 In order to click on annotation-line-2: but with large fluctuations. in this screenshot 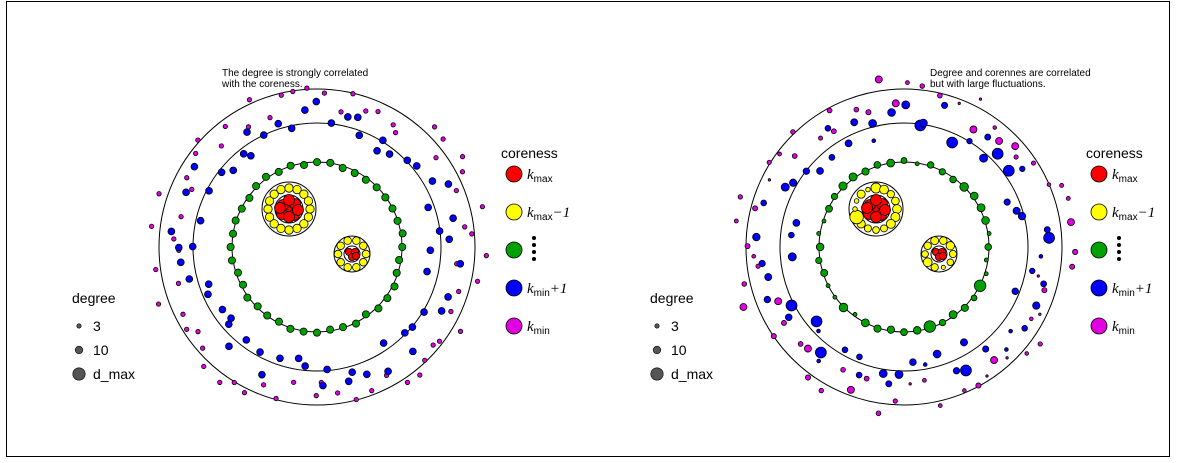, I will do `click(988, 84)`.